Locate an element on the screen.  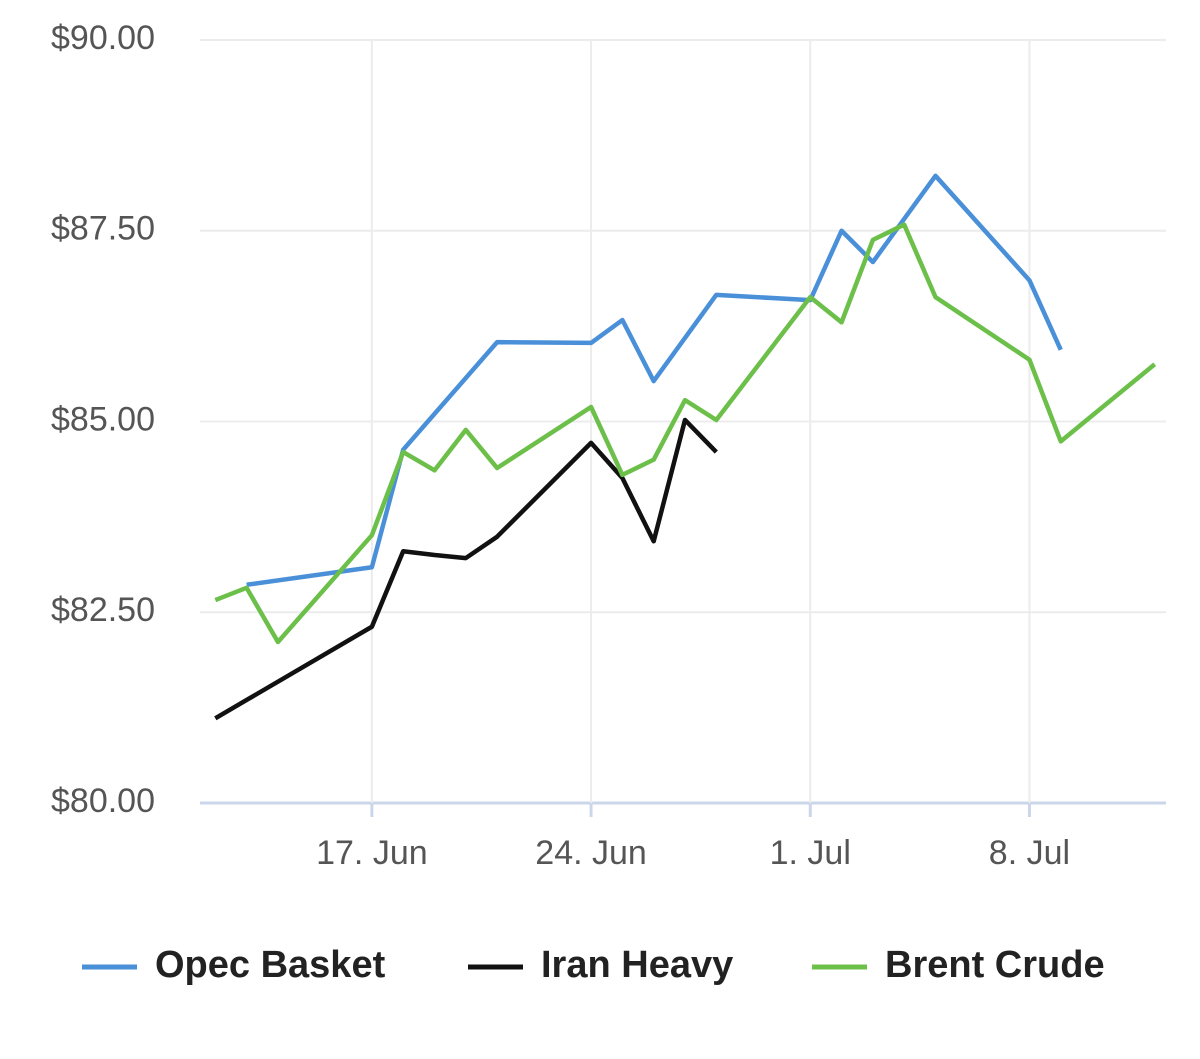
y-tick-label: $87.50 is located at coordinates (103, 229).